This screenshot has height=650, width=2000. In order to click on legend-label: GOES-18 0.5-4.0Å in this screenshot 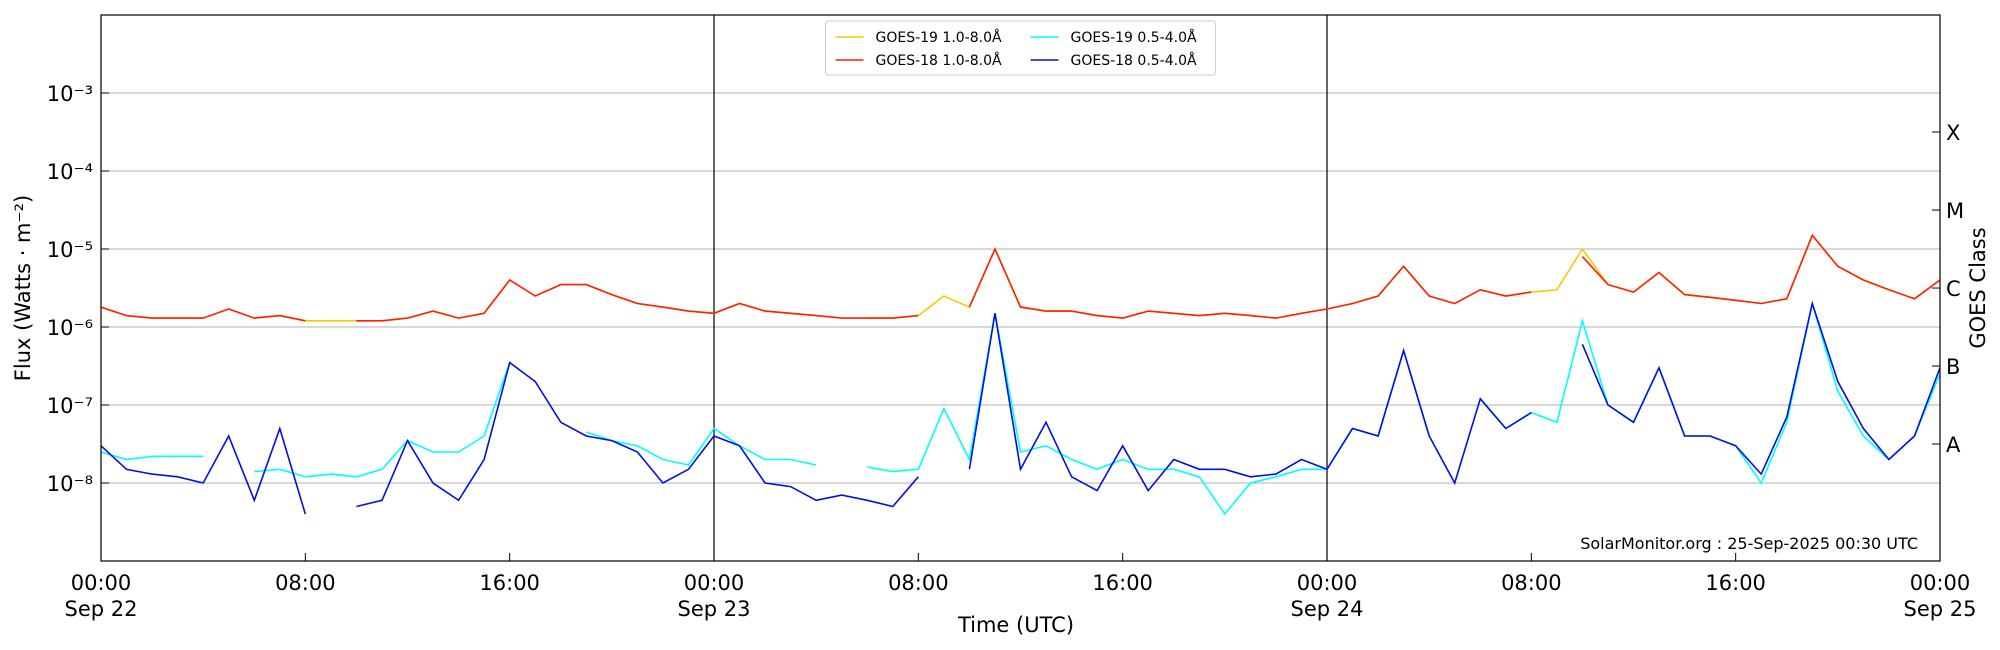, I will do `click(1134, 60)`.